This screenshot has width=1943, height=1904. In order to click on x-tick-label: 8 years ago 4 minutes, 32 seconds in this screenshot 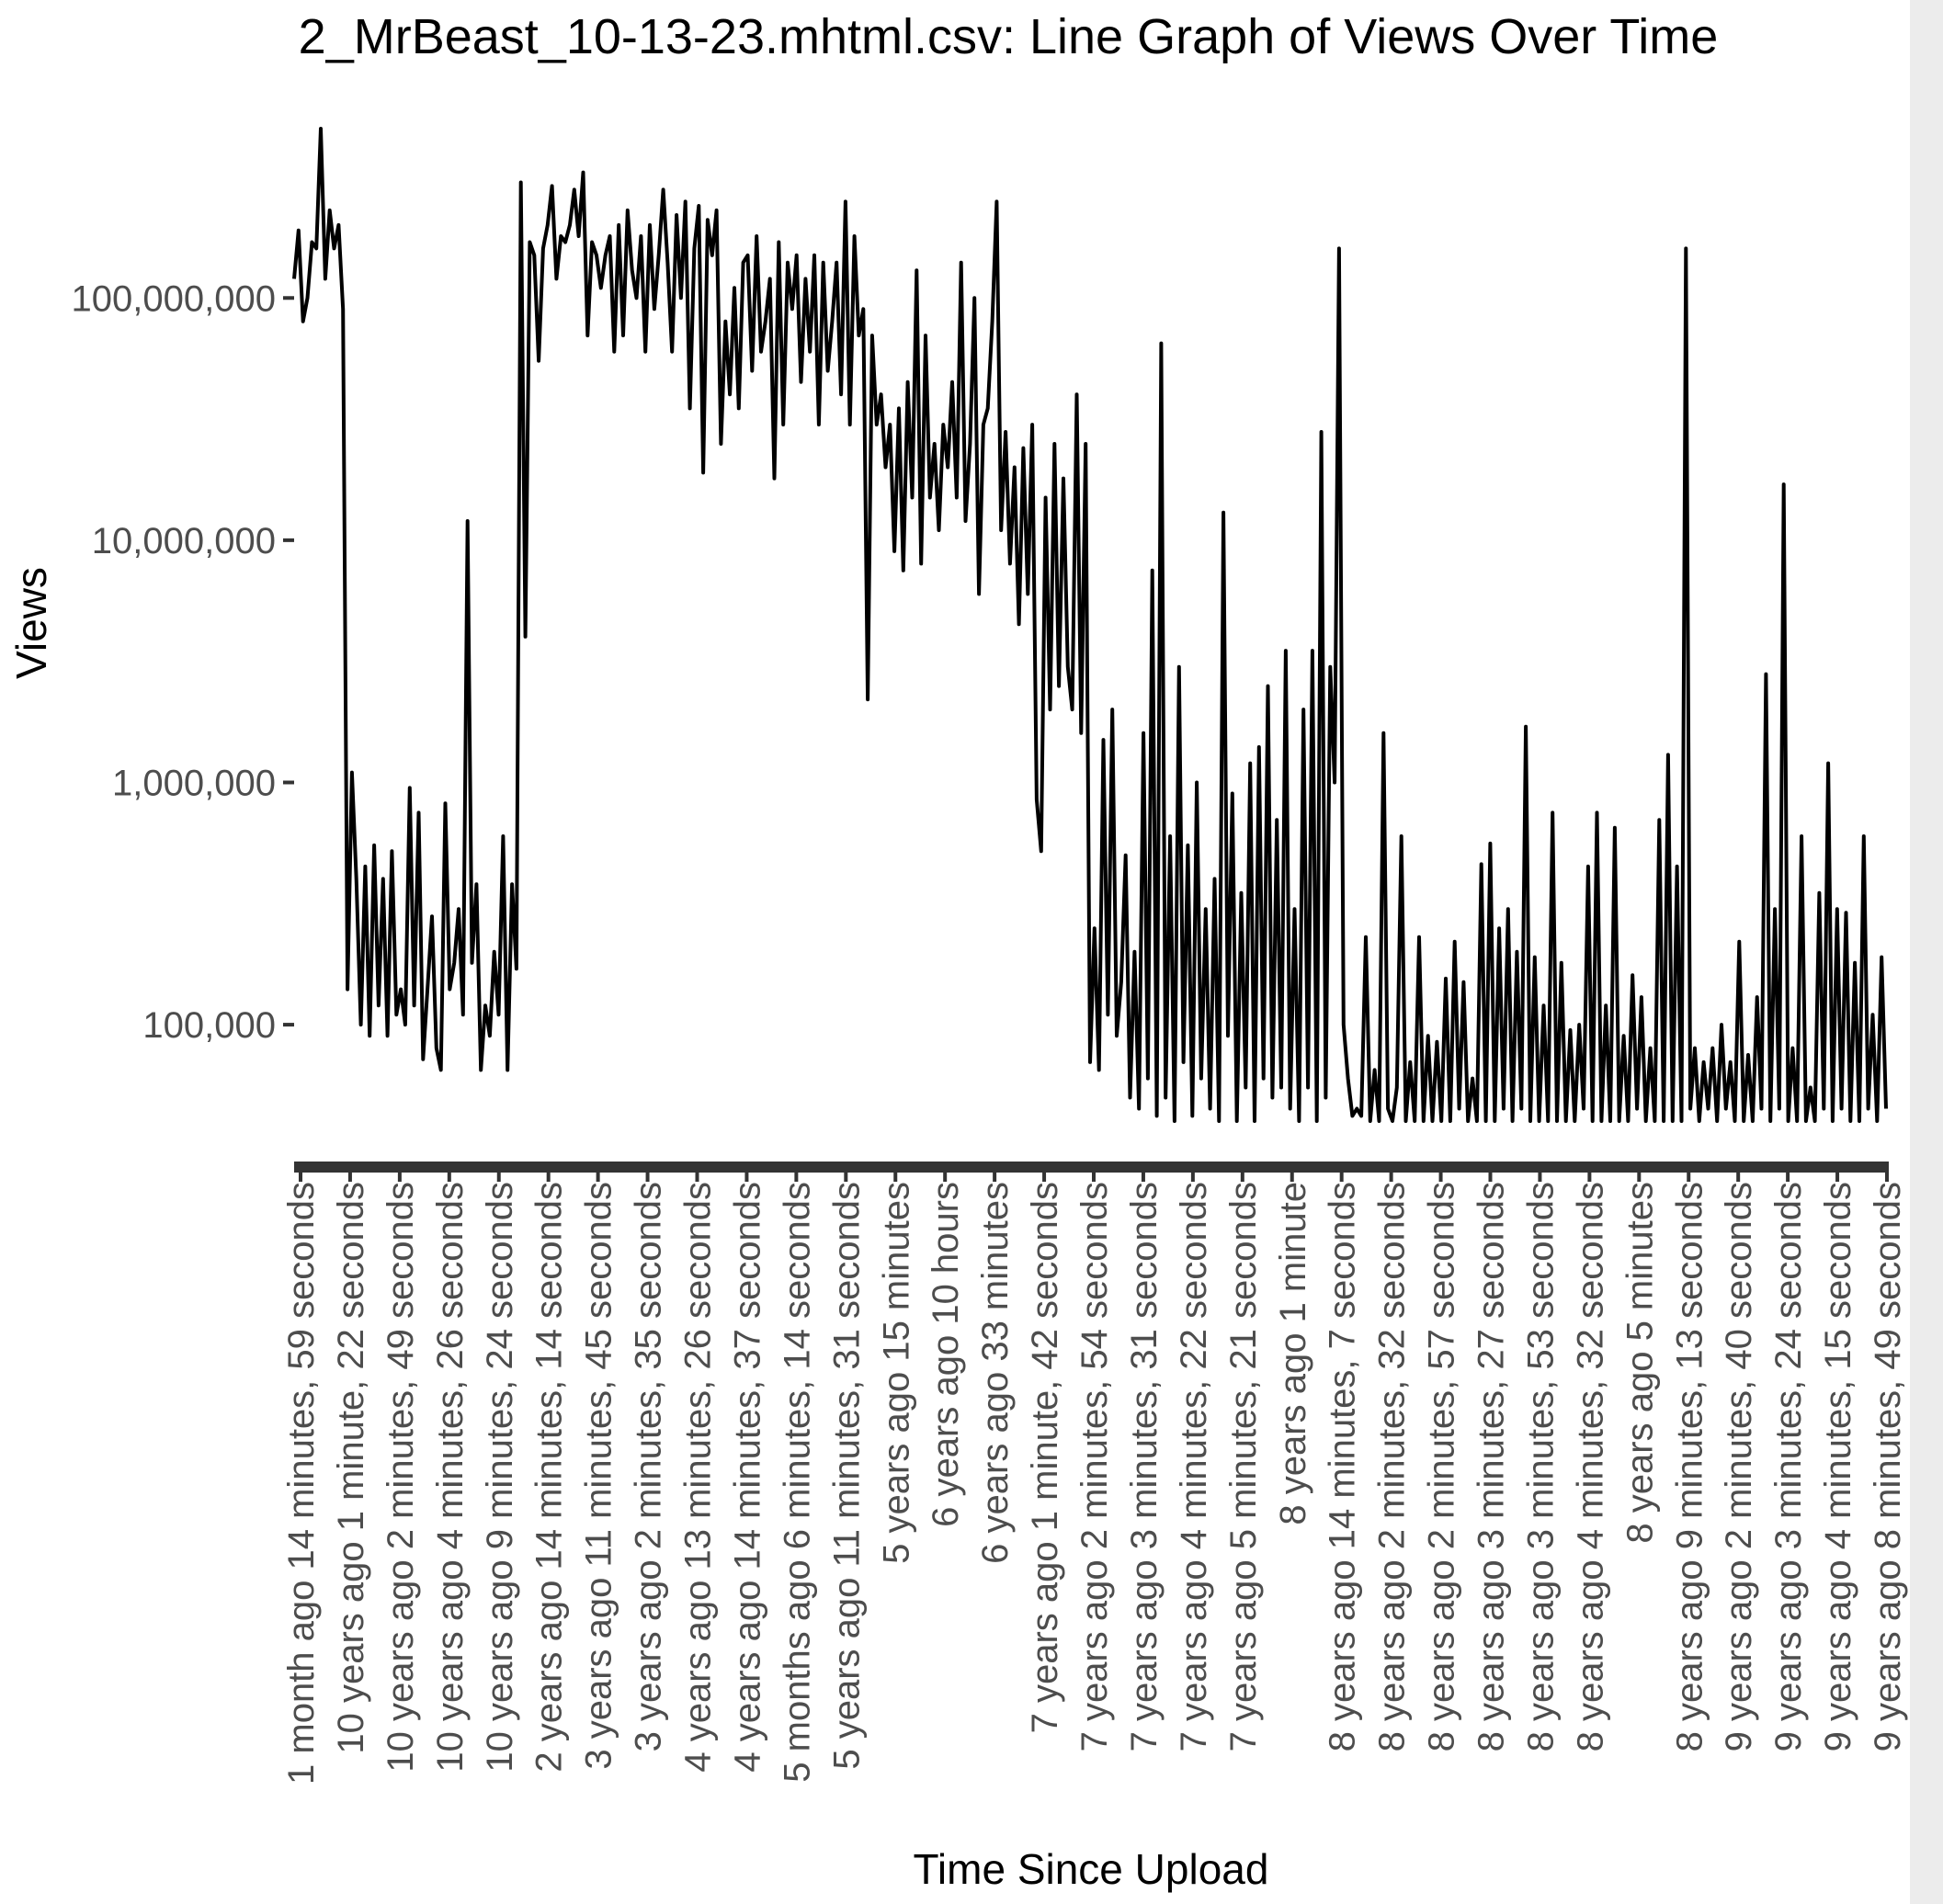, I will do `click(1590, 1466)`.